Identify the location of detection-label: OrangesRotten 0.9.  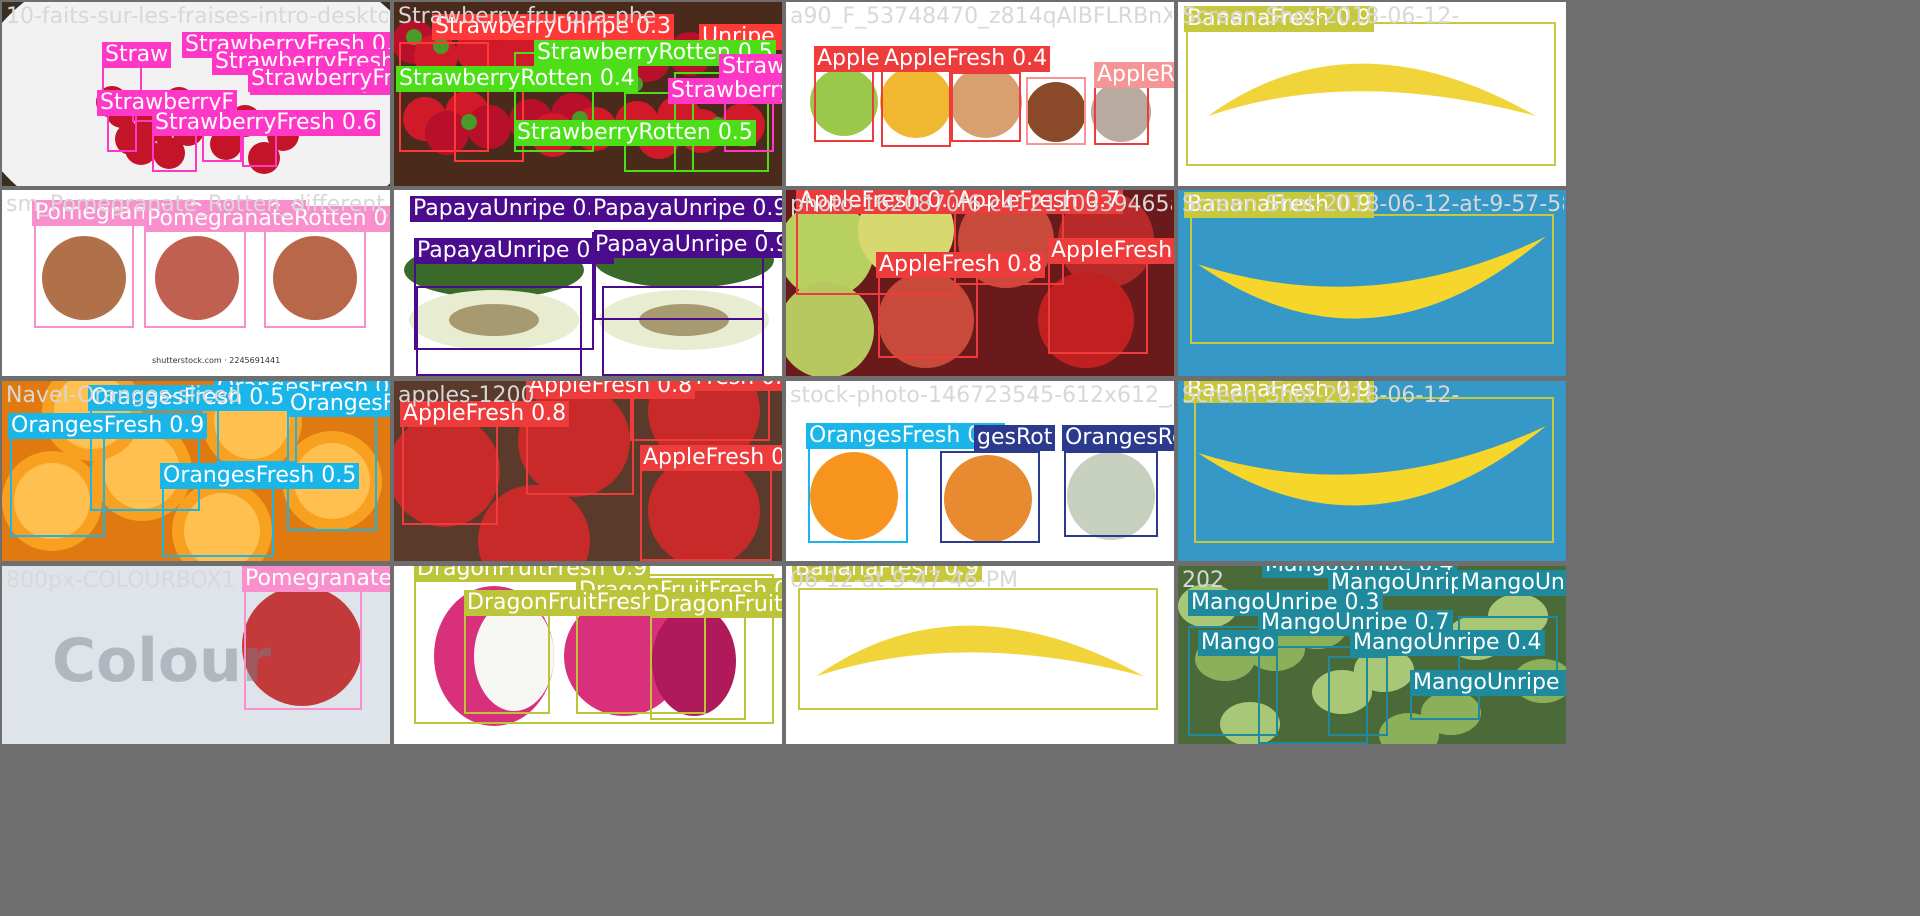
(1118, 438).